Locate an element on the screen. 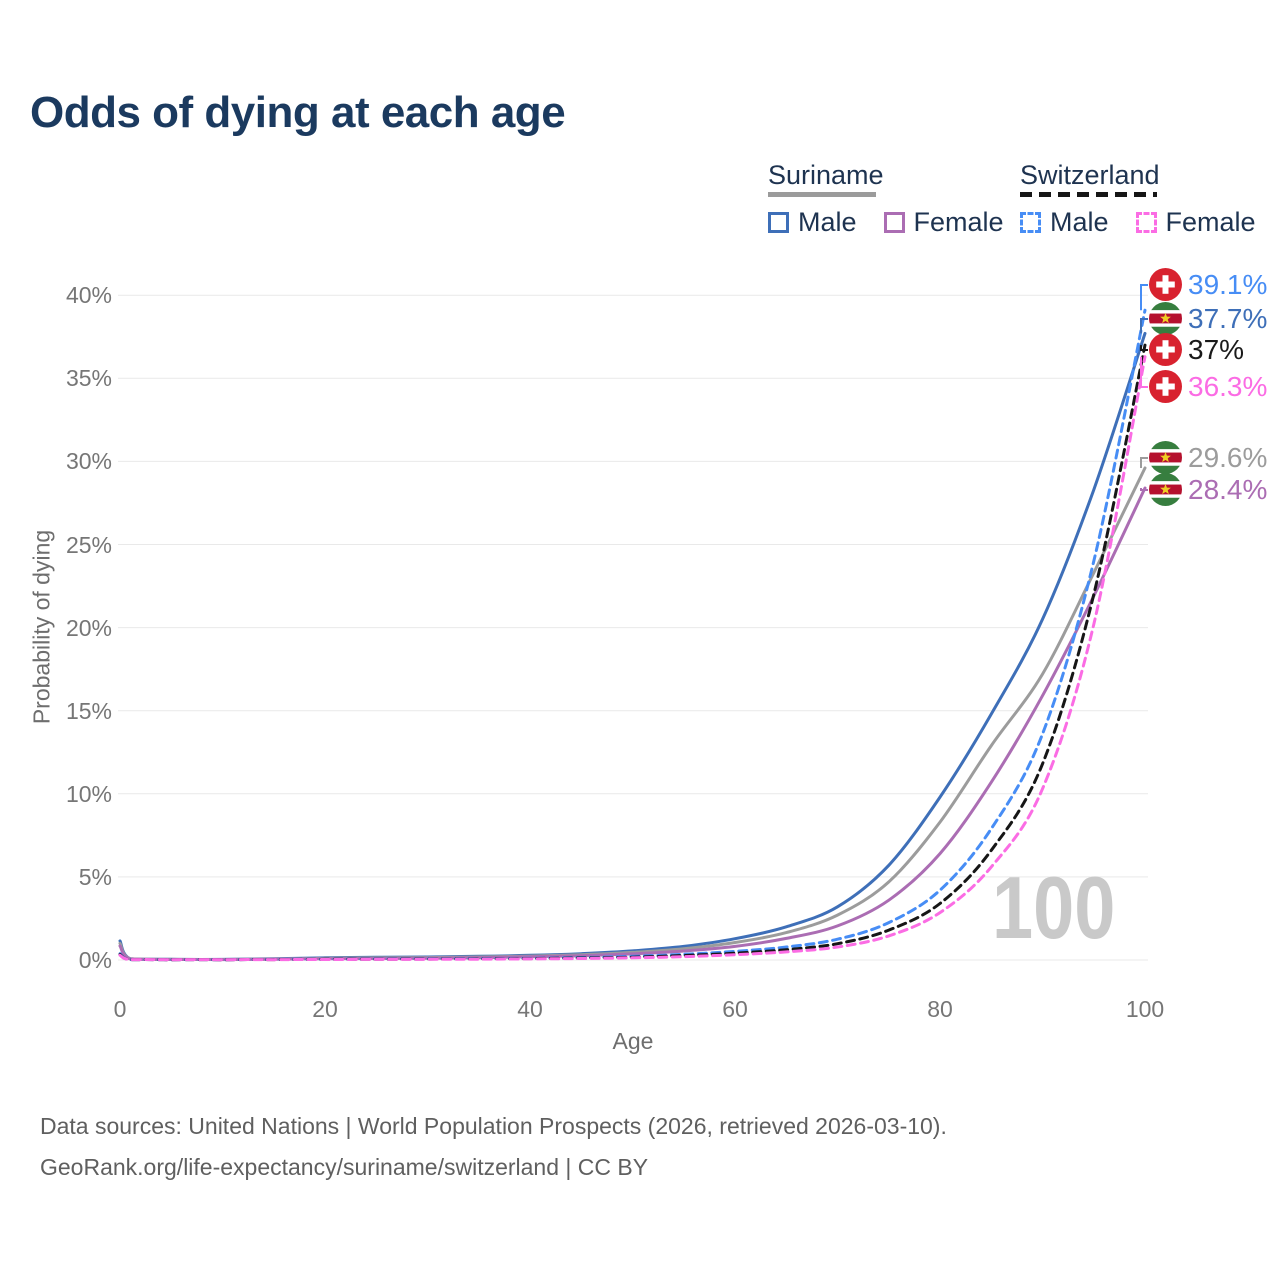 This screenshot has height=1280, width=1280. y-tick-label: 35% is located at coordinates (88, 378).